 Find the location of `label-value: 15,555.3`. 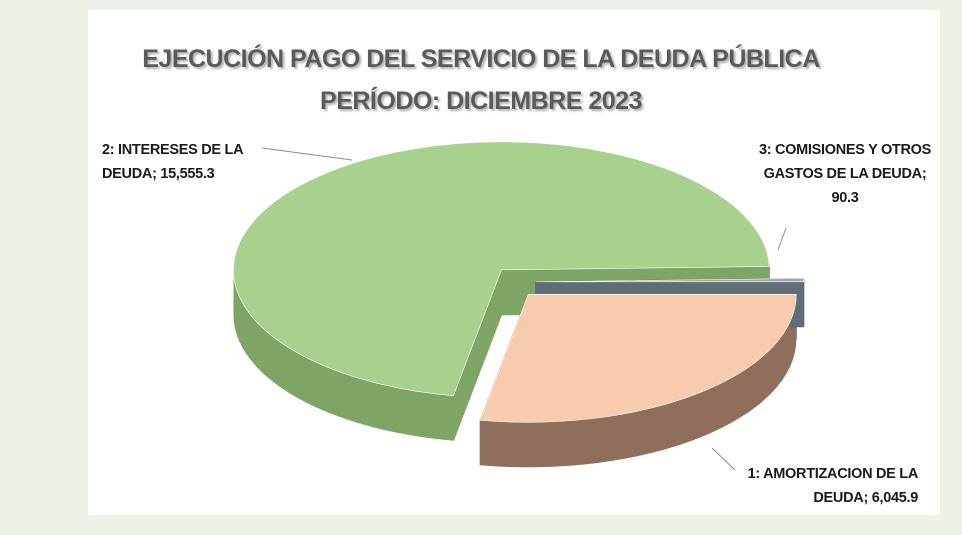

label-value: 15,555.3 is located at coordinates (187, 174).